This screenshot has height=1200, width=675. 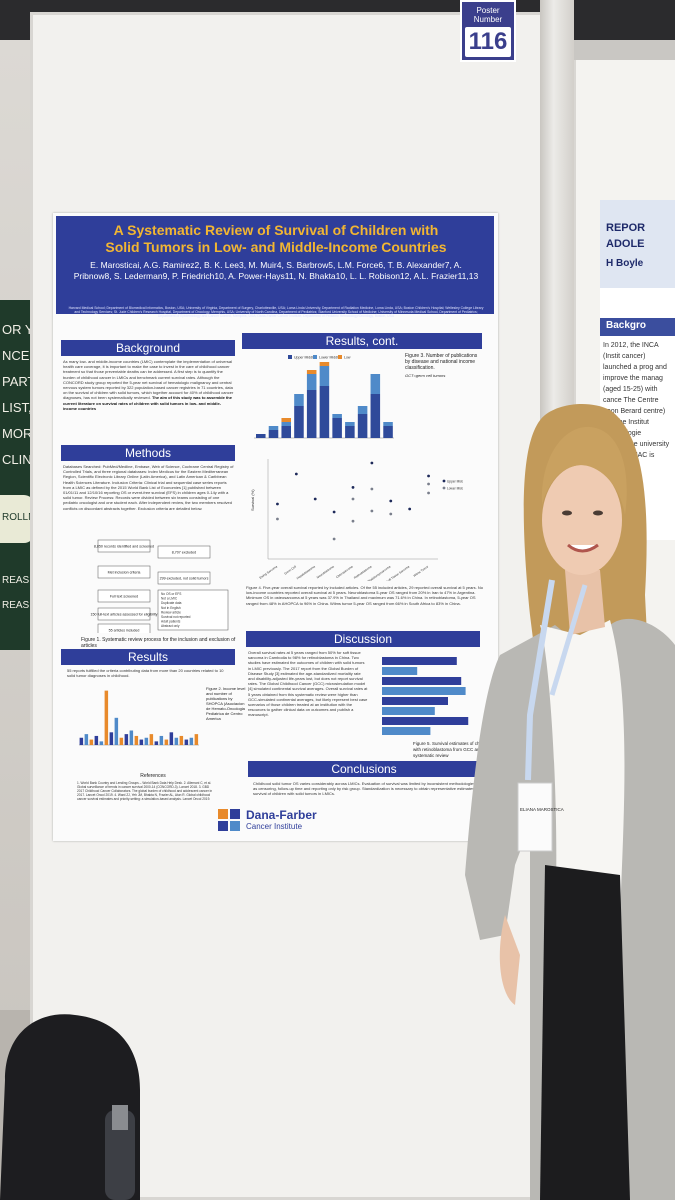 I want to click on flow-box-label: 55 articles included, so click(x=124, y=631).